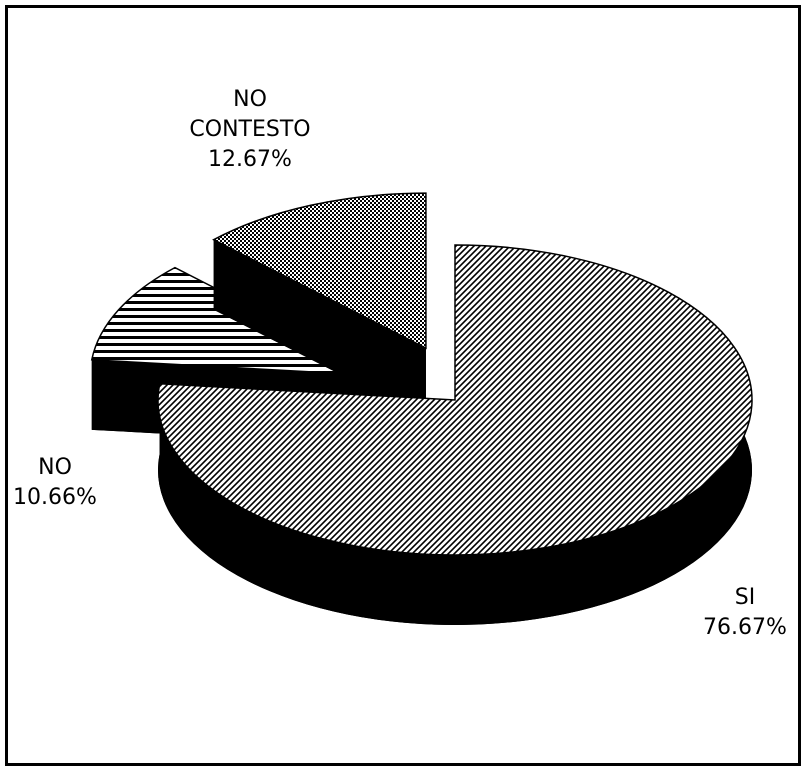 Image resolution: width=808 pixels, height=773 pixels. I want to click on slice-side, so click(319, 329).